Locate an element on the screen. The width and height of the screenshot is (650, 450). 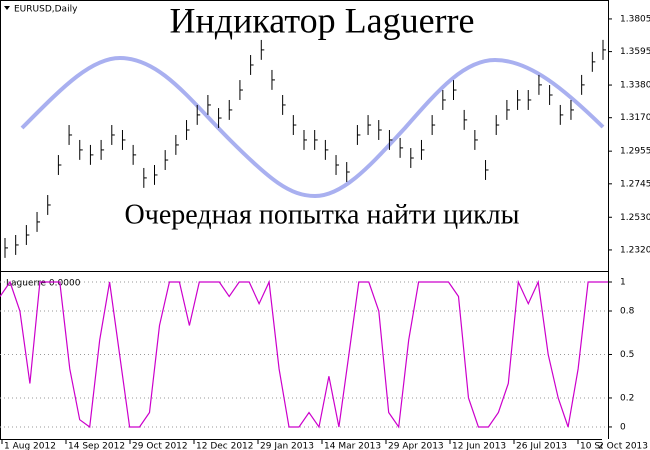
symbol-label: EURUSD,Daily is located at coordinates (46, 10).